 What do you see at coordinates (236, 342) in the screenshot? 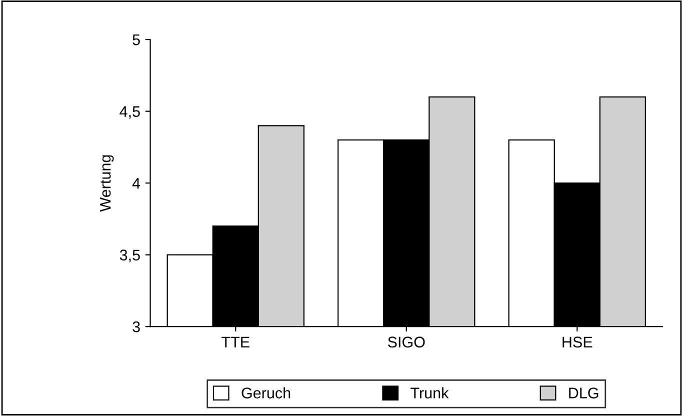
I see `x-tick-label: TTE` at bounding box center [236, 342].